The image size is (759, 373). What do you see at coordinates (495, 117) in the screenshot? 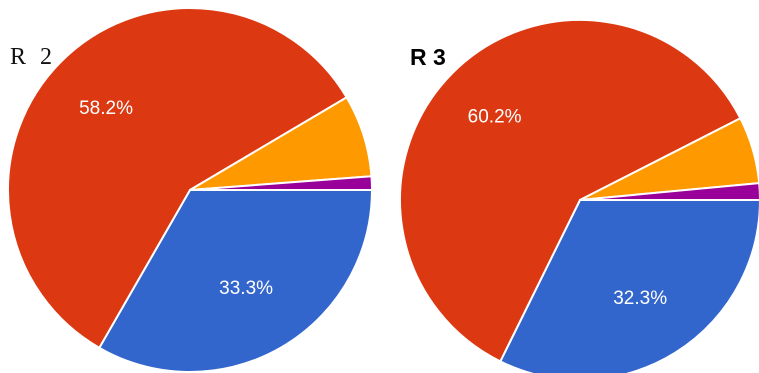
I see `slice-label-red: 60.2%` at bounding box center [495, 117].